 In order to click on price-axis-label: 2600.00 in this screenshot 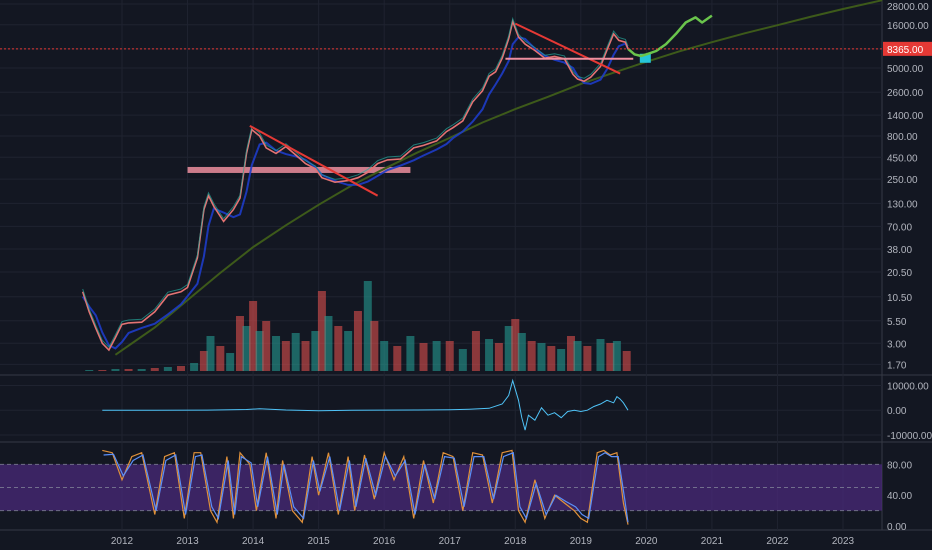, I will do `click(905, 93)`.